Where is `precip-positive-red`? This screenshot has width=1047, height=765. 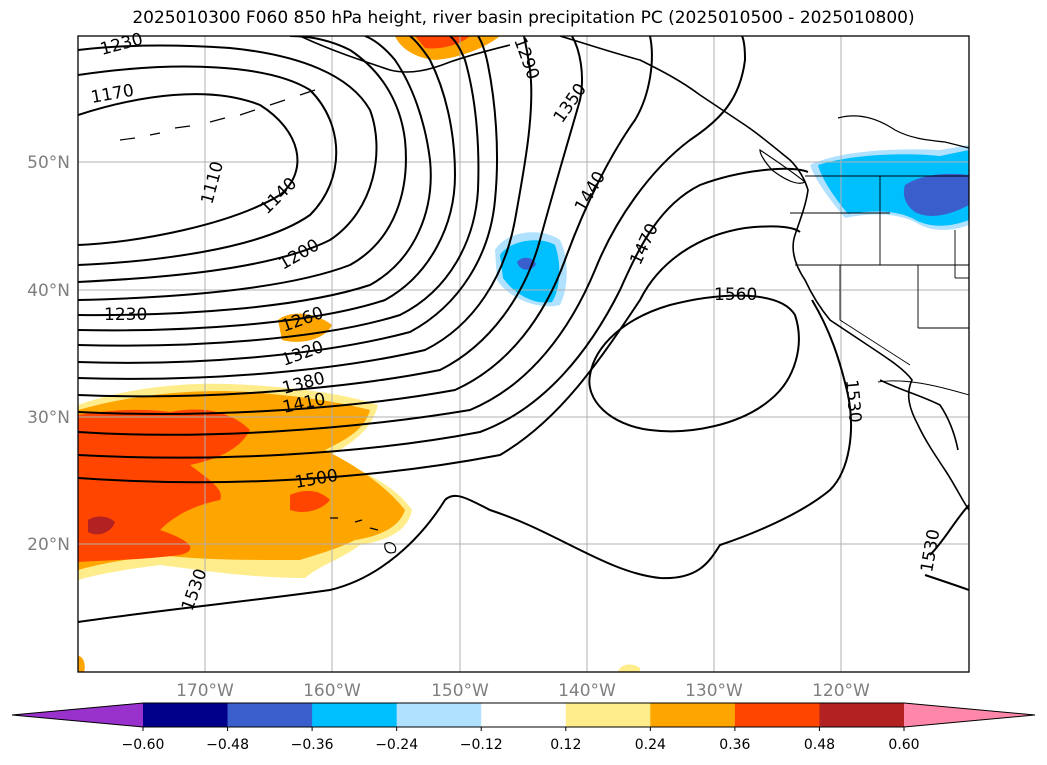 precip-positive-red is located at coordinates (164, 485).